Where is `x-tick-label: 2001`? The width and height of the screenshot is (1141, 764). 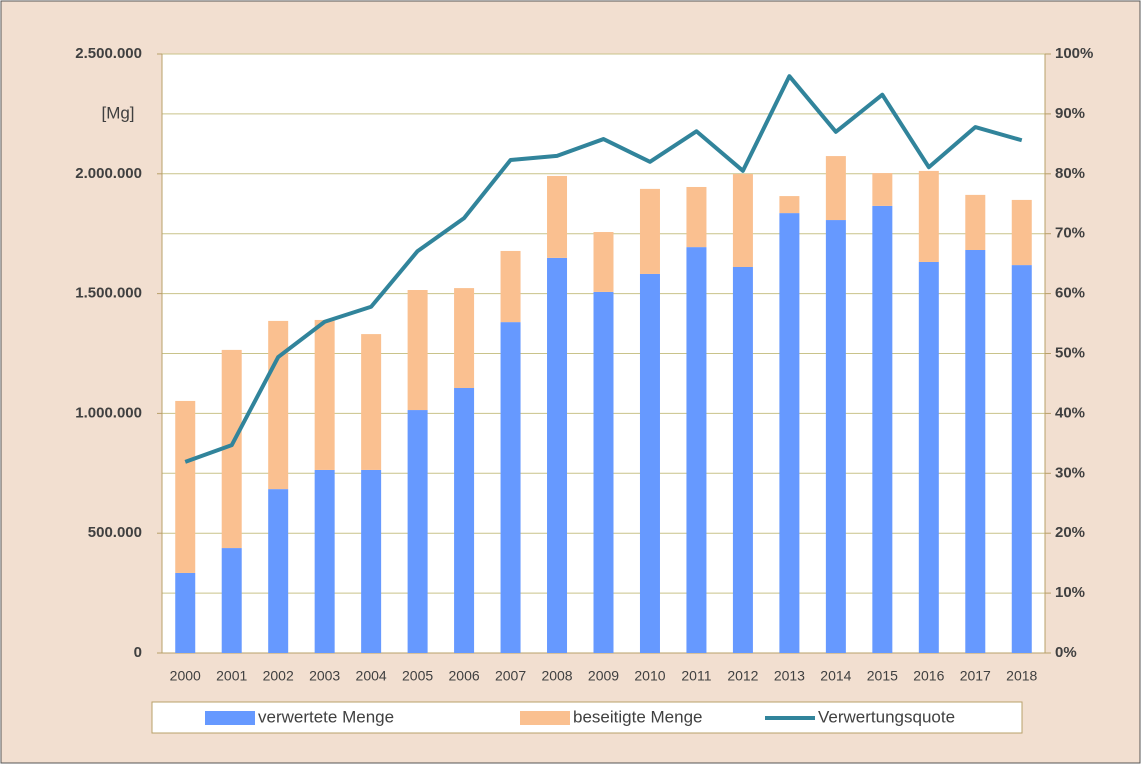
x-tick-label: 2001 is located at coordinates (231, 676).